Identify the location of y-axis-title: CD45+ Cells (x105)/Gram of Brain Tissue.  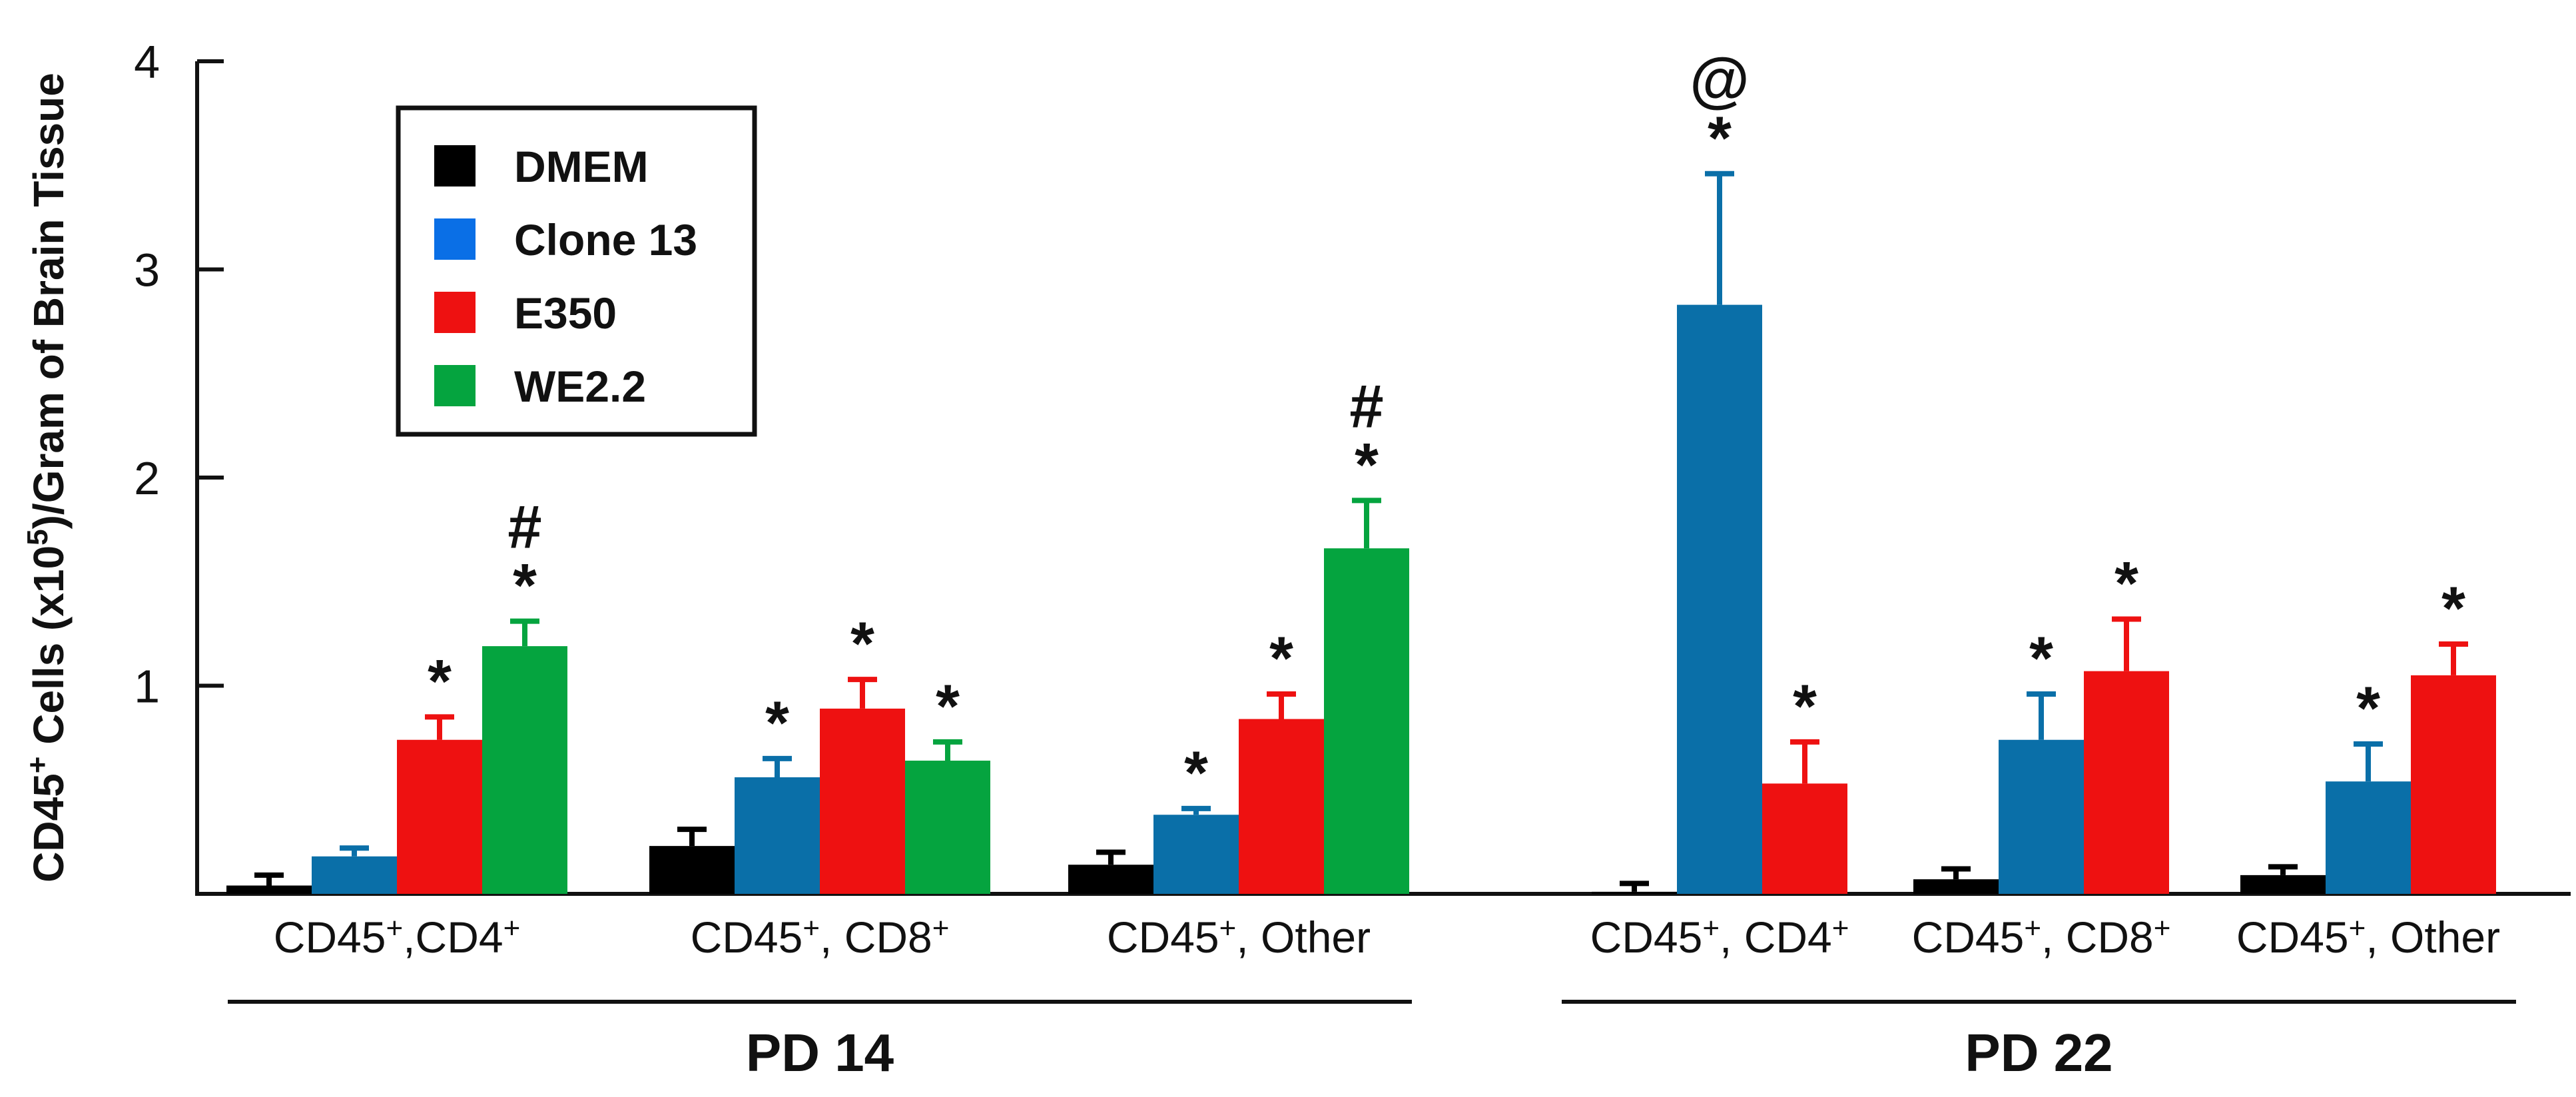
(47, 478).